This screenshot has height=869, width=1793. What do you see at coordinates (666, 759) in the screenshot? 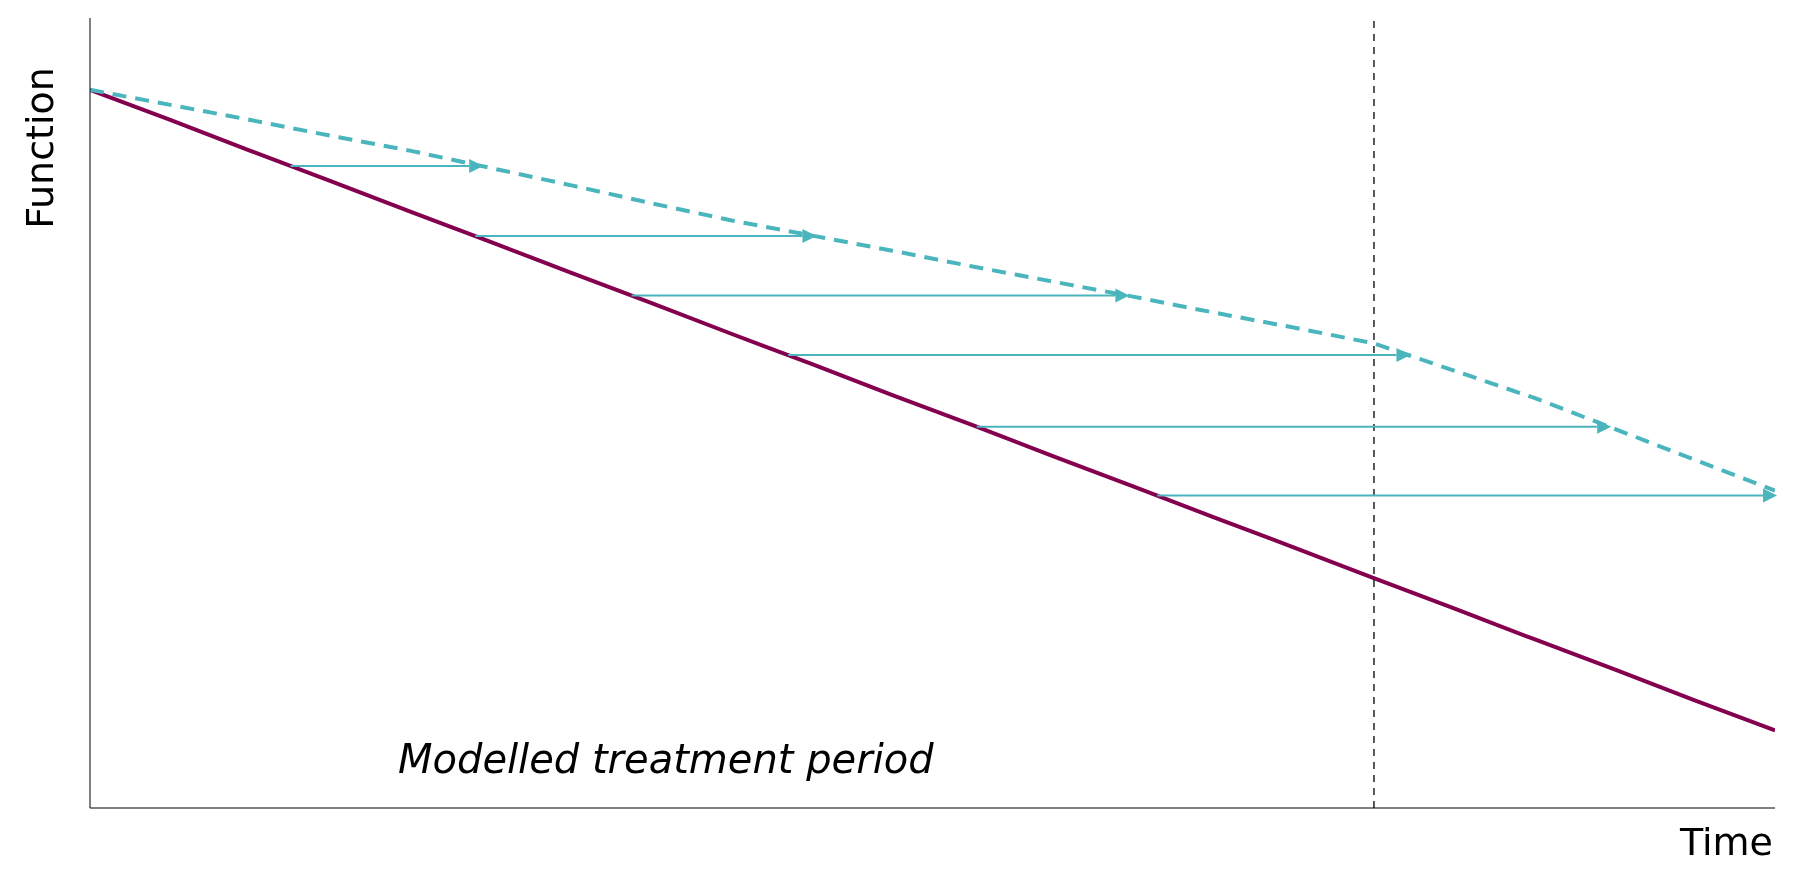
I see `annotation: Modelled treatment period` at bounding box center [666, 759].